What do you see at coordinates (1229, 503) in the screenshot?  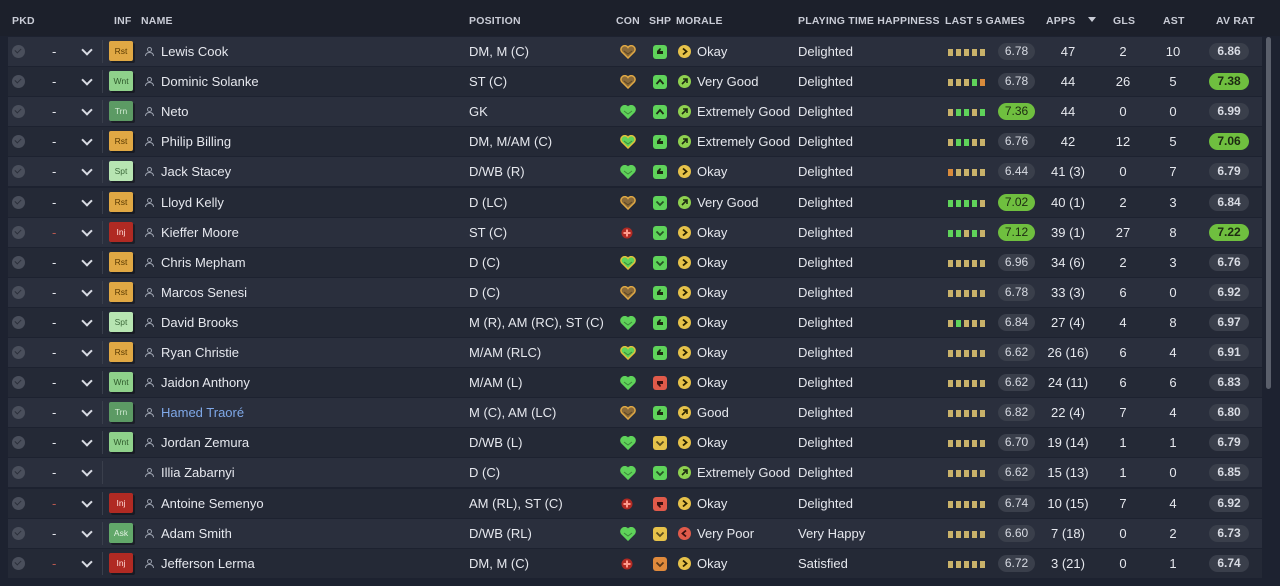 I see `average-rating: 6.92` at bounding box center [1229, 503].